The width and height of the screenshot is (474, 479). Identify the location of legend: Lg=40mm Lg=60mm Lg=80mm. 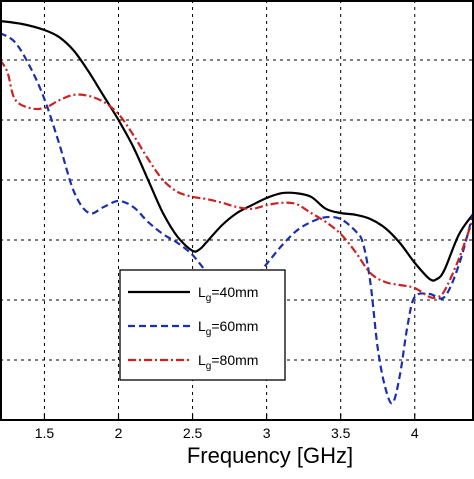
(202, 325).